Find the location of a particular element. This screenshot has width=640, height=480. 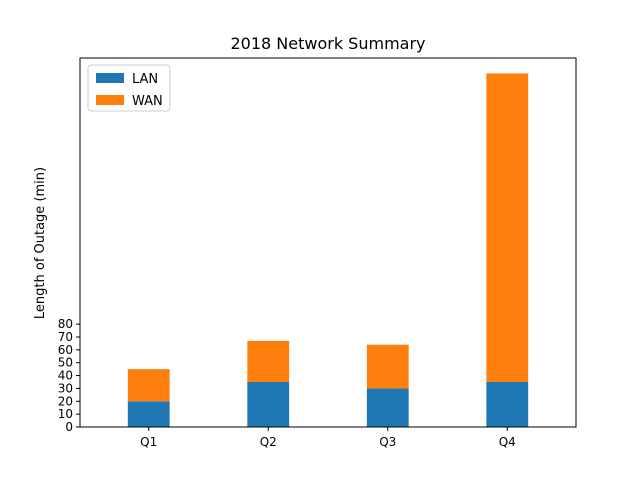

bar-lan-q1 is located at coordinates (148, 414).